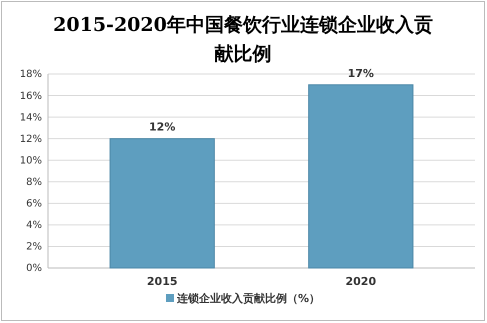 Image resolution: width=487 pixels, height=323 pixels. I want to click on y-tick-label: 8%, so click(34, 182).